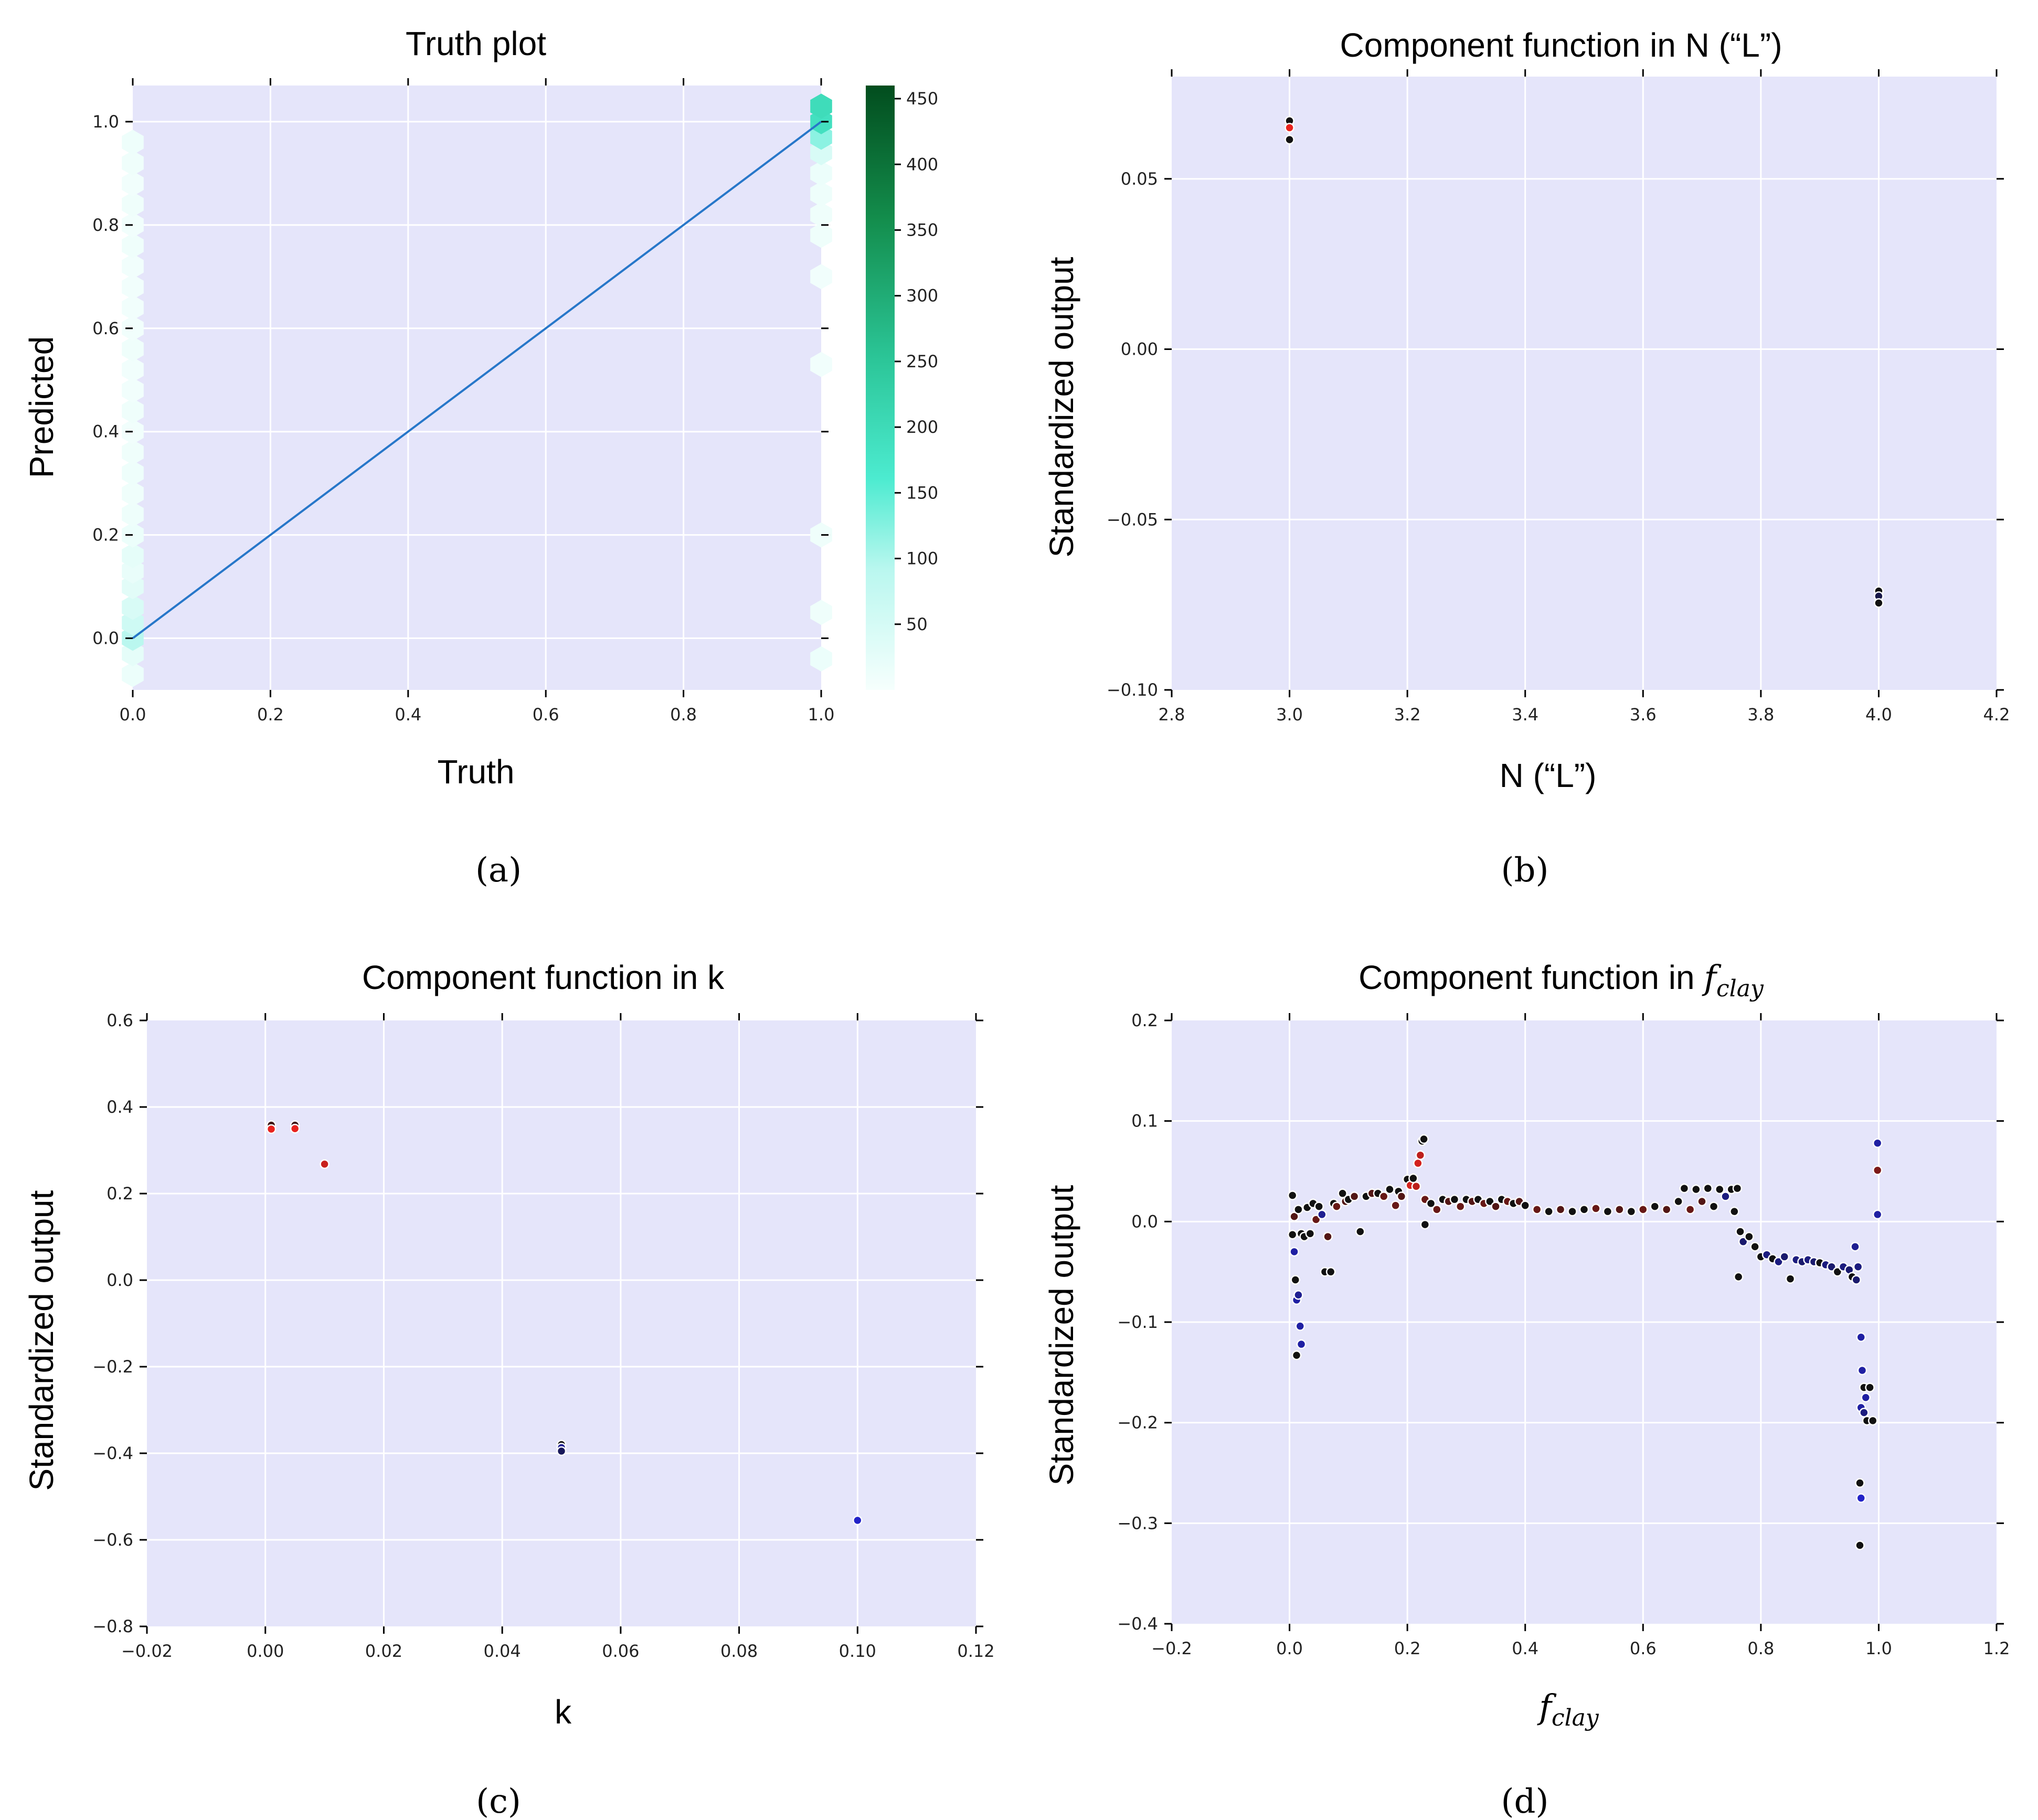  Describe the element at coordinates (1137, 1523) in the screenshot. I see `d-ytick-label: −0.3` at that location.